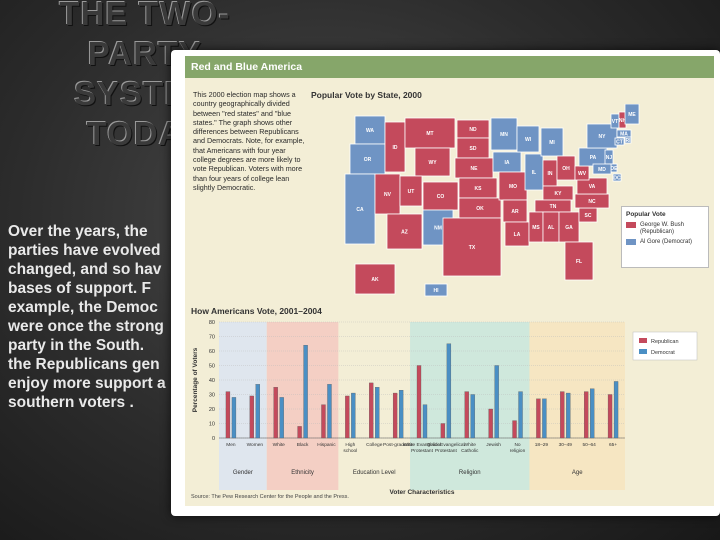 Image resolution: width=720 pixels, height=540 pixels. What do you see at coordinates (515, 212) in the screenshot?
I see `state-label-ar: AR` at bounding box center [515, 212].